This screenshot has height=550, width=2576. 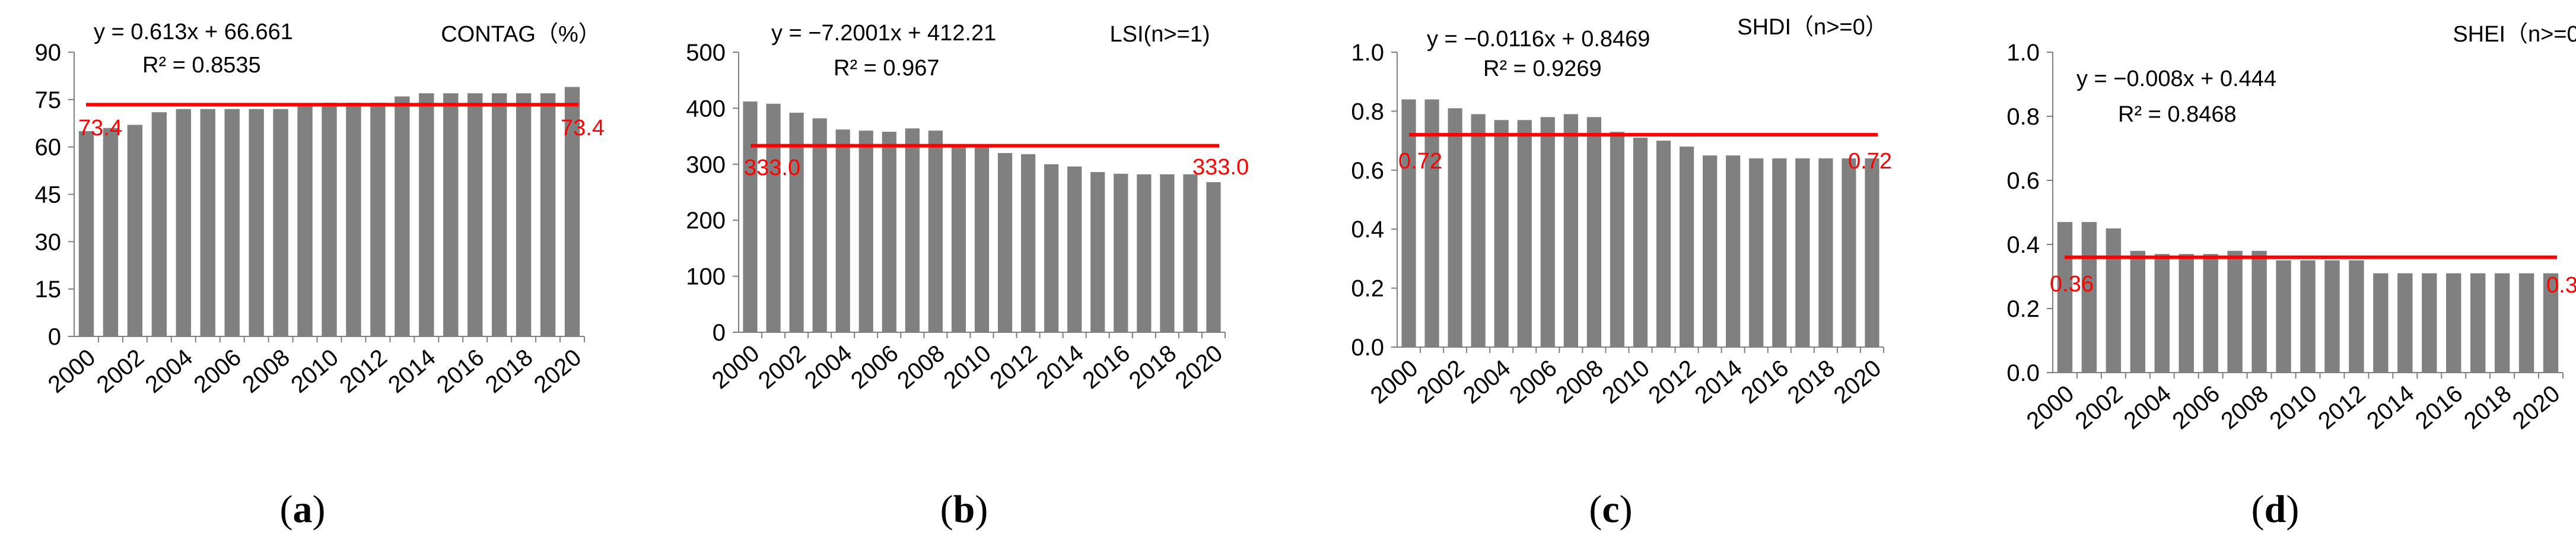 I want to click on trend-equation: y = −0.0116x + 0.8469, so click(x=1538, y=39).